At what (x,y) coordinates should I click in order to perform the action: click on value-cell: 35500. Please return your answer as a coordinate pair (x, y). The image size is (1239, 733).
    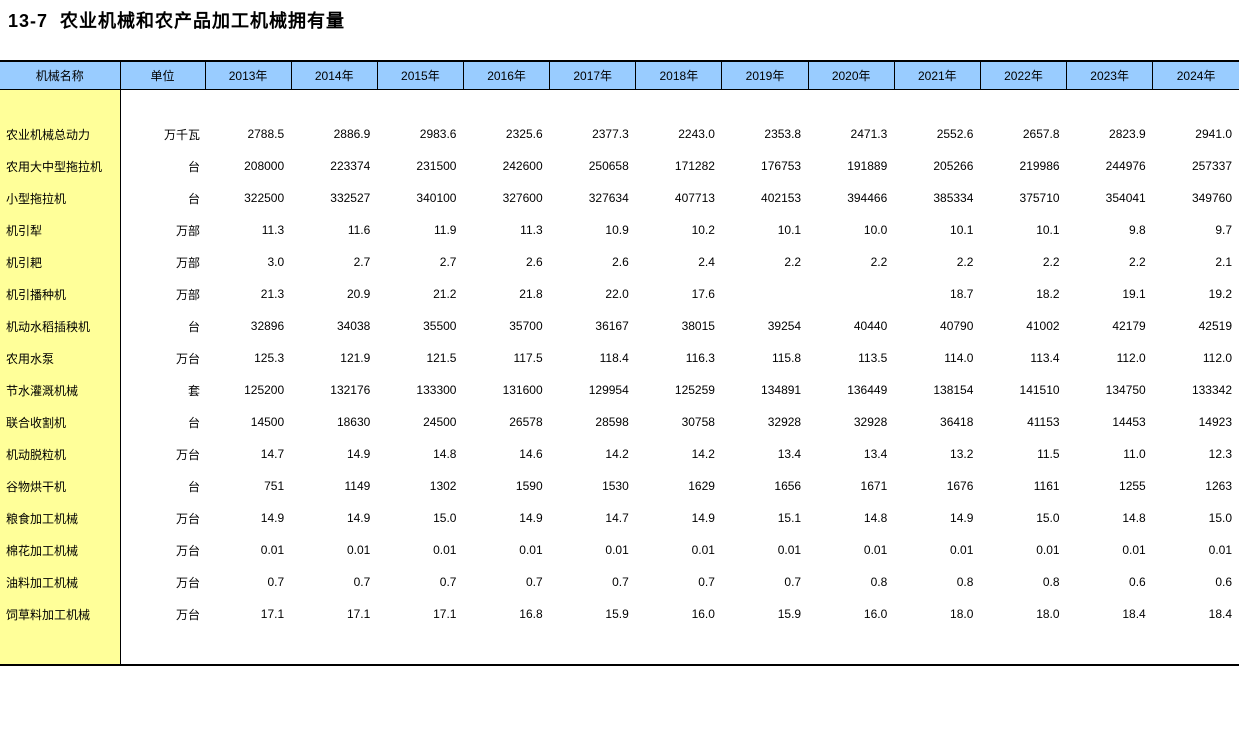
    Looking at the image, I should click on (440, 326).